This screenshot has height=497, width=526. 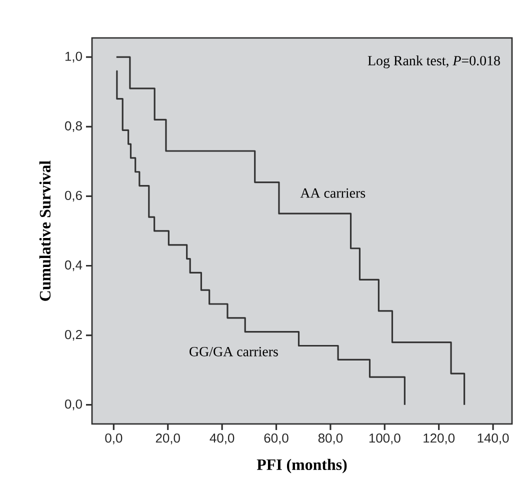 What do you see at coordinates (45, 230) in the screenshot?
I see `y-axis-title: Cumulative Survival` at bounding box center [45, 230].